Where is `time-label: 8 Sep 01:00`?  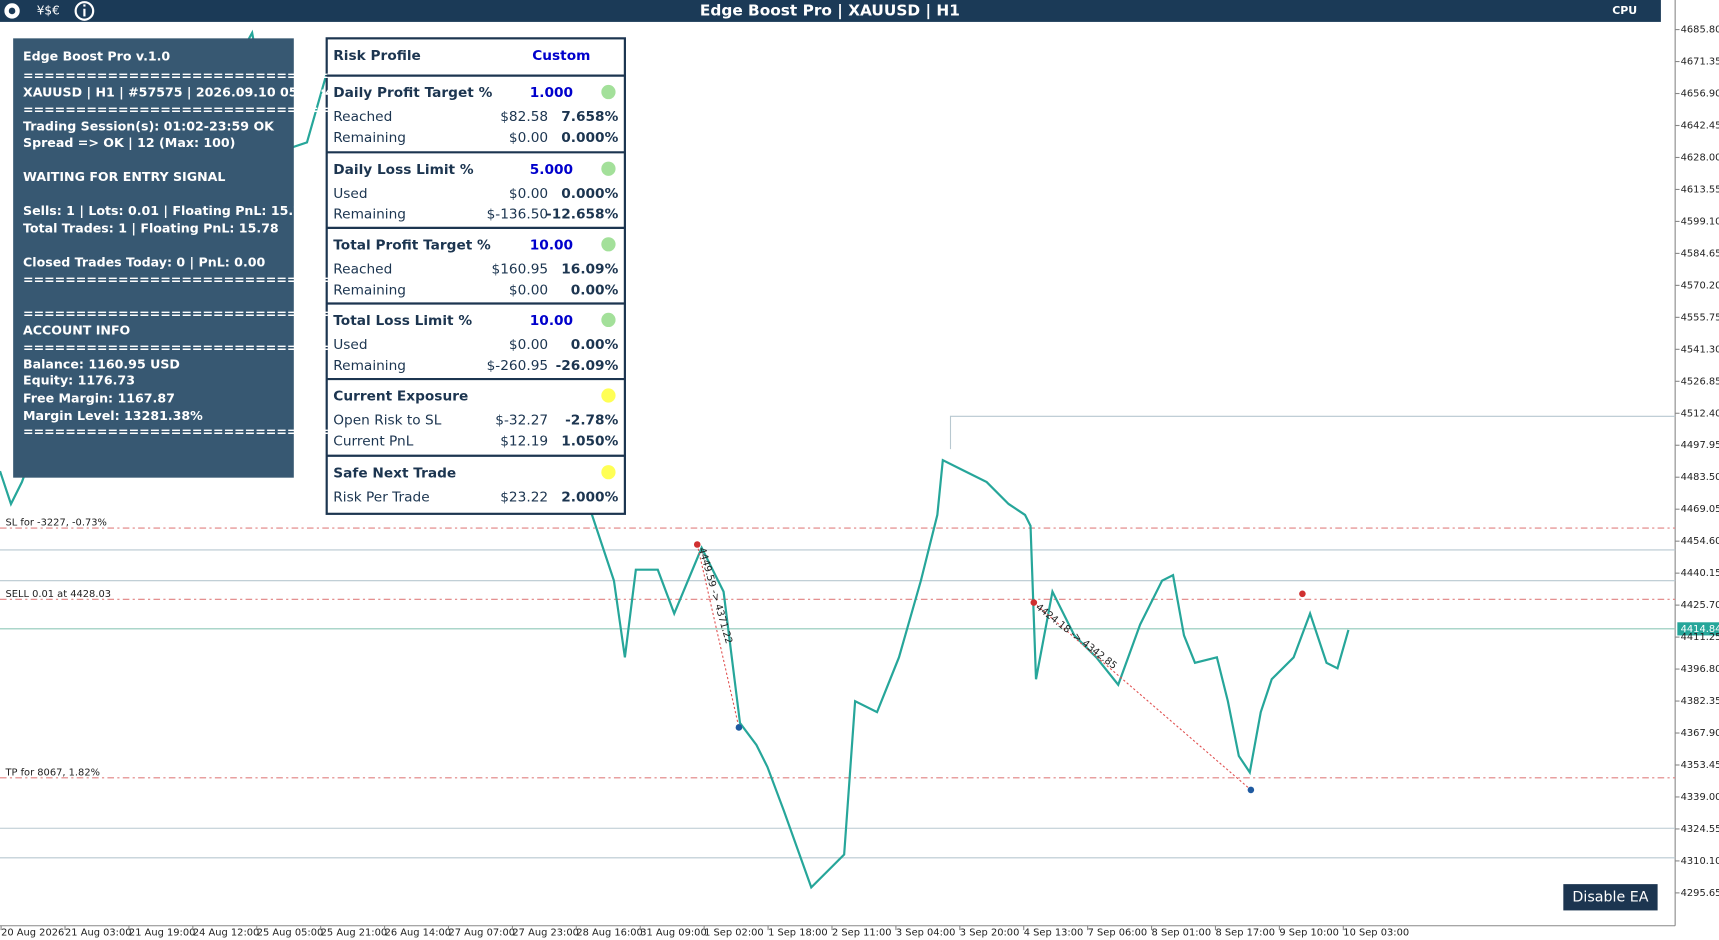
time-label: 8 Sep 01:00 is located at coordinates (1182, 932).